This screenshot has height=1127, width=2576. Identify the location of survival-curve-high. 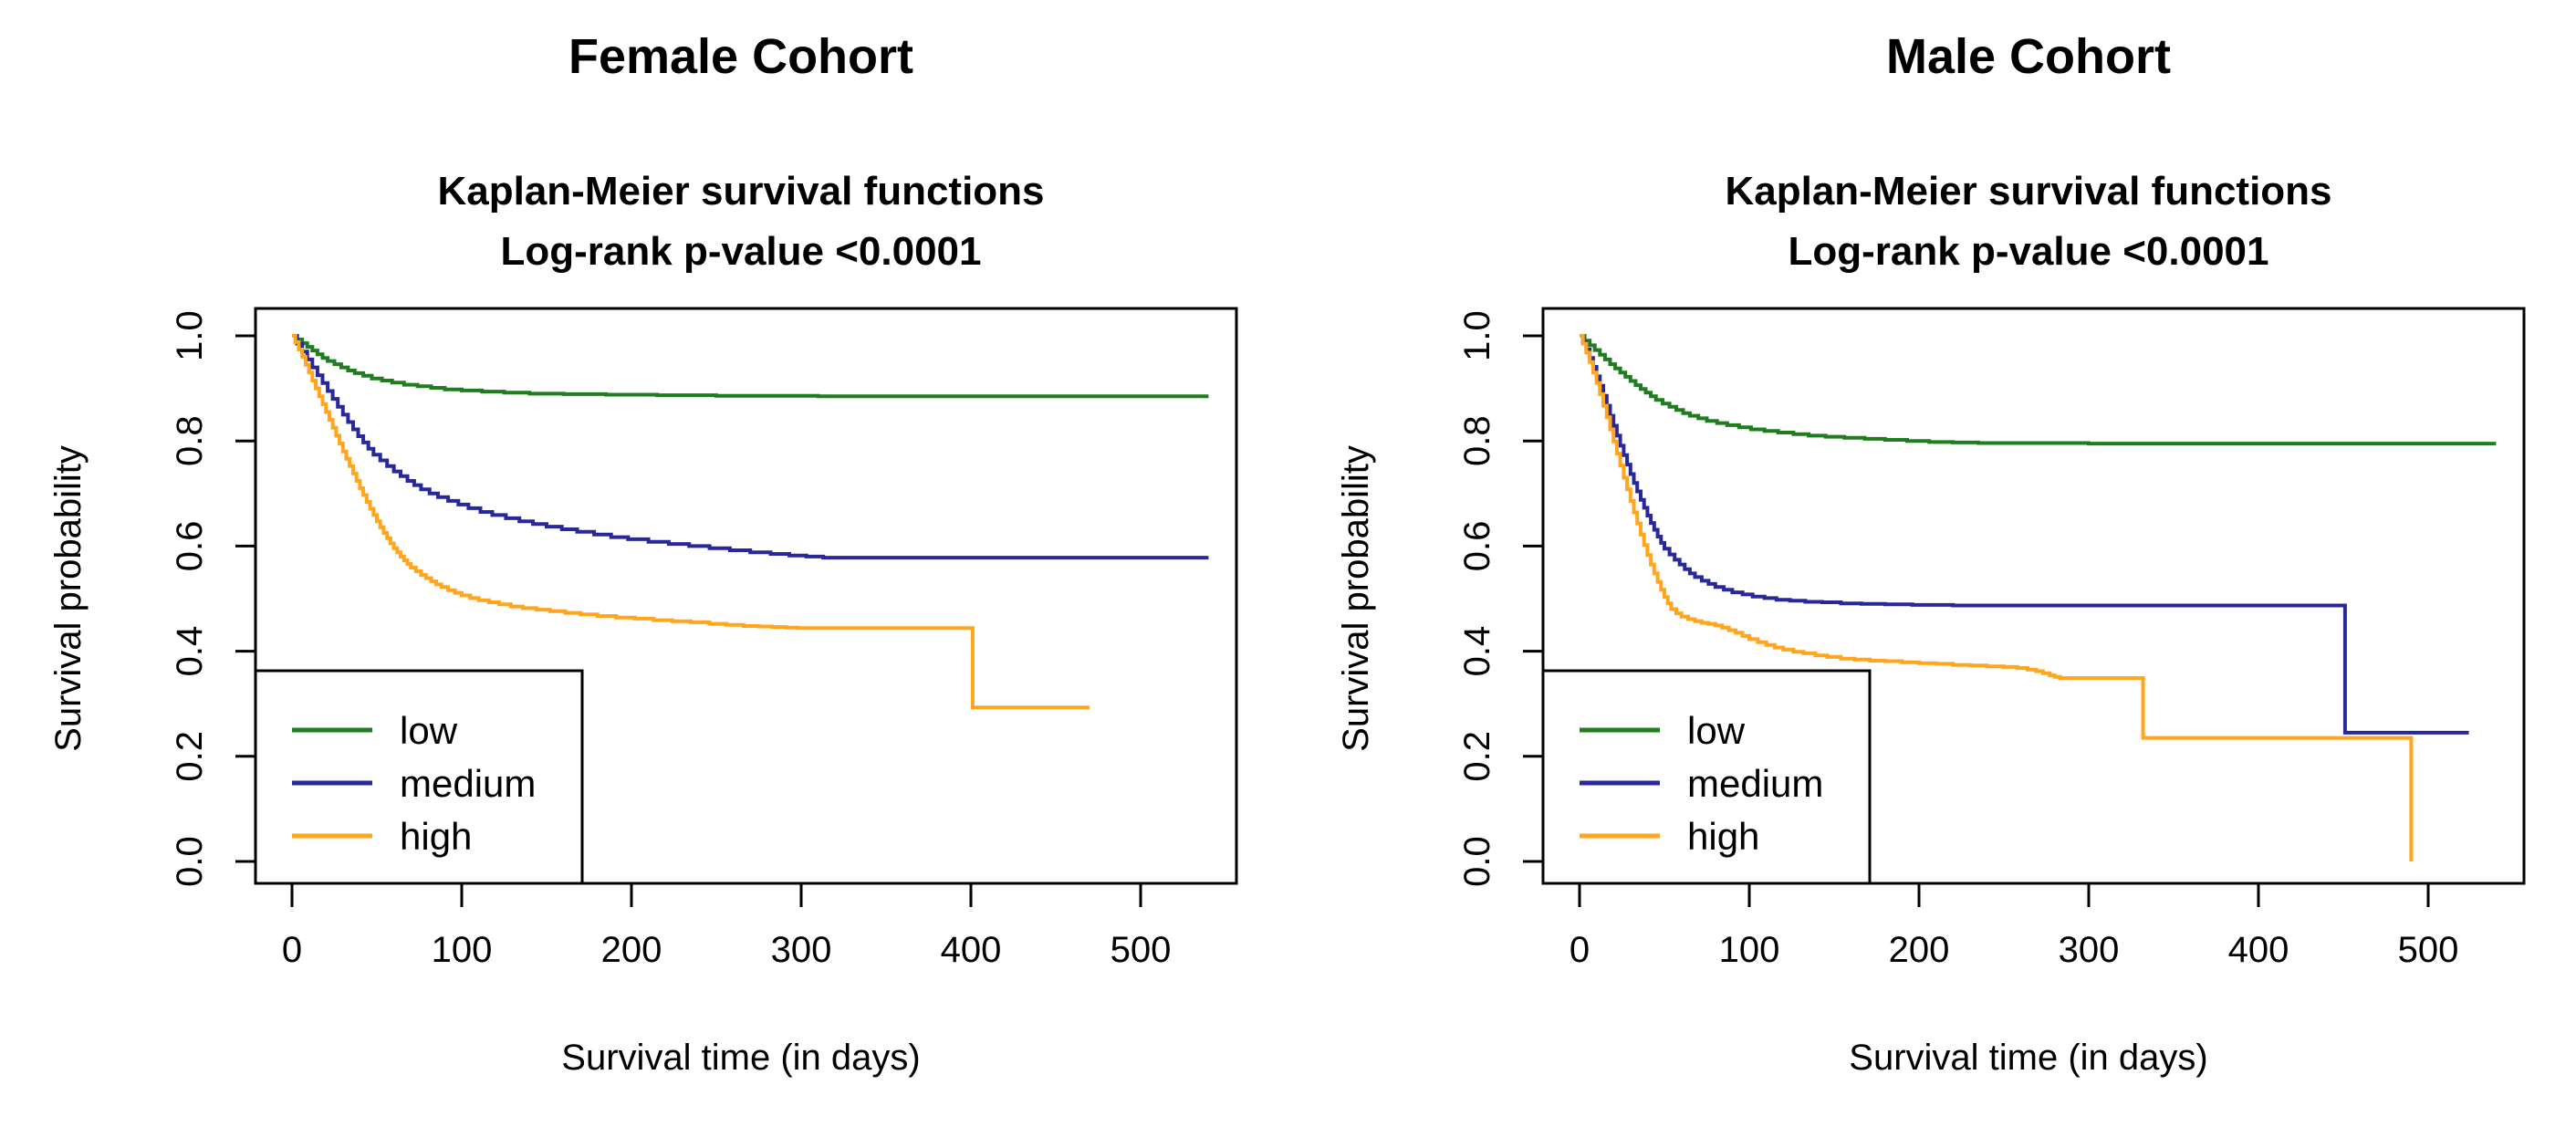
(691, 522).